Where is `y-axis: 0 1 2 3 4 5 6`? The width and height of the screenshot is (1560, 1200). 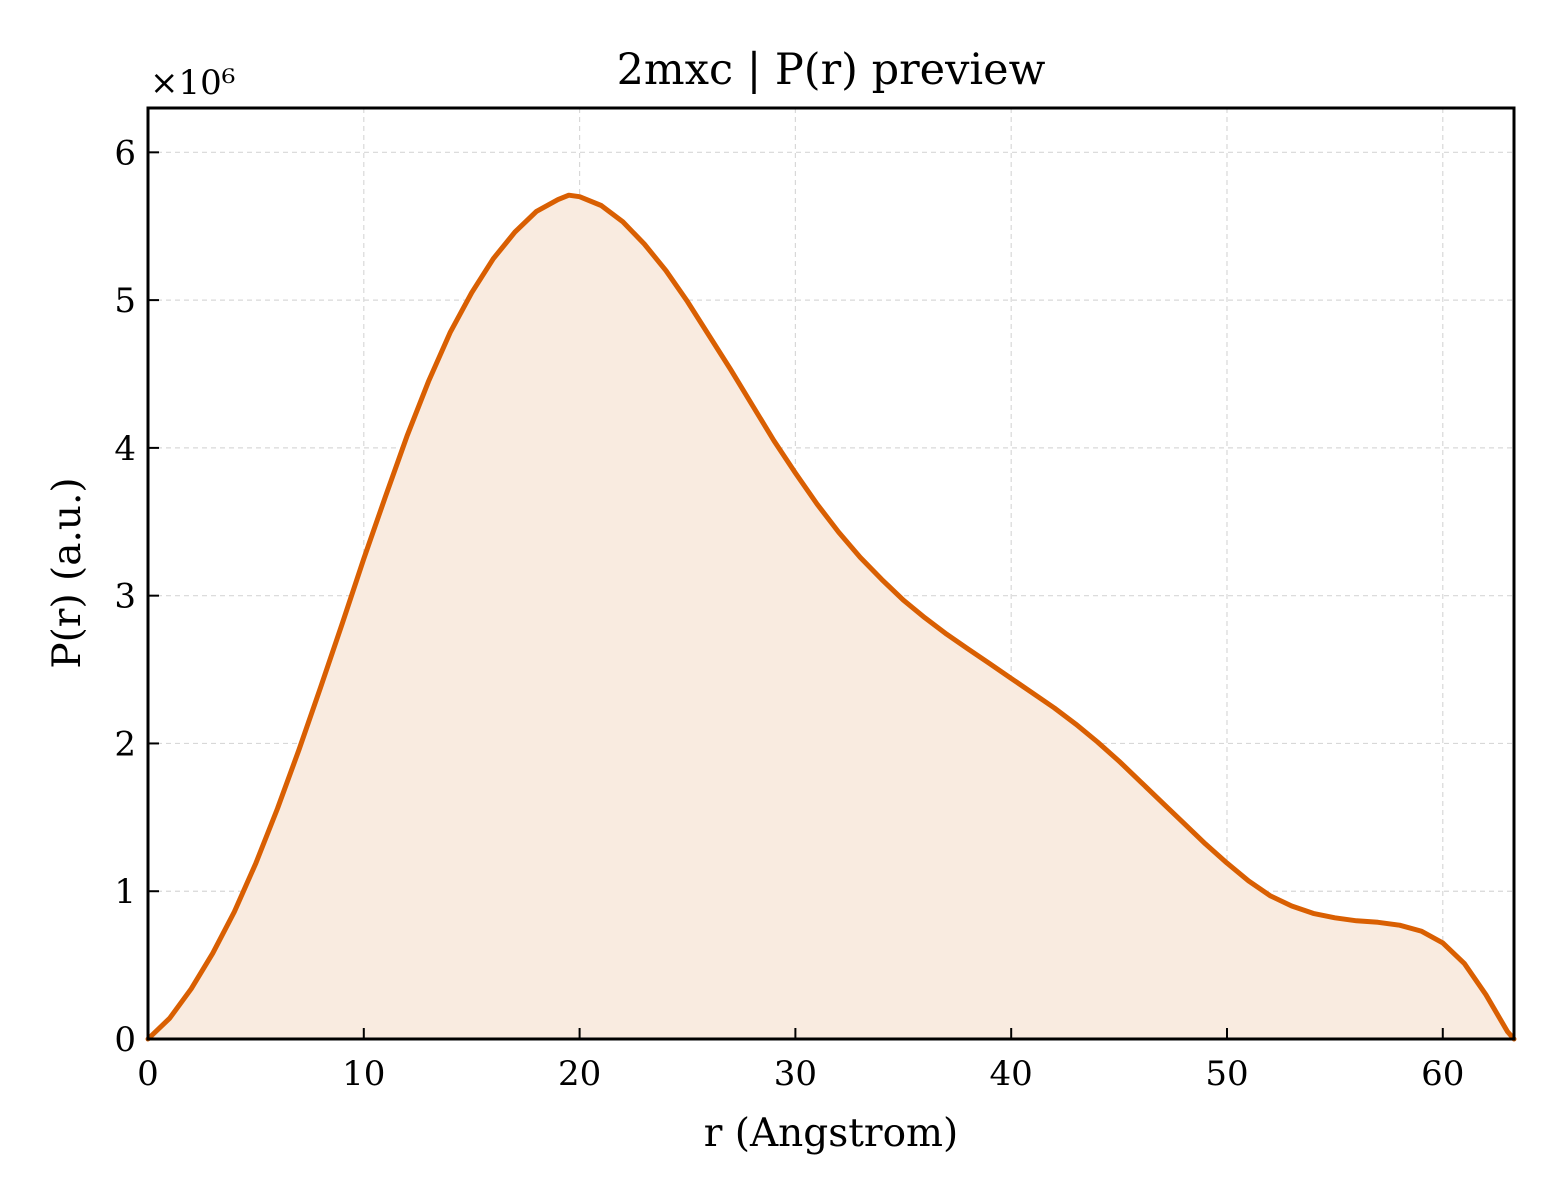
y-axis: 0 1 2 3 4 5 6 is located at coordinates (136, 596).